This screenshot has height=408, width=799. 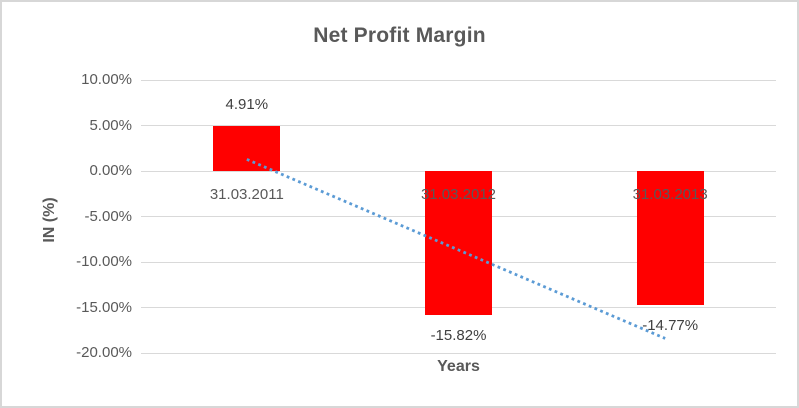 What do you see at coordinates (458, 366) in the screenshot?
I see `x-axis-title: Years` at bounding box center [458, 366].